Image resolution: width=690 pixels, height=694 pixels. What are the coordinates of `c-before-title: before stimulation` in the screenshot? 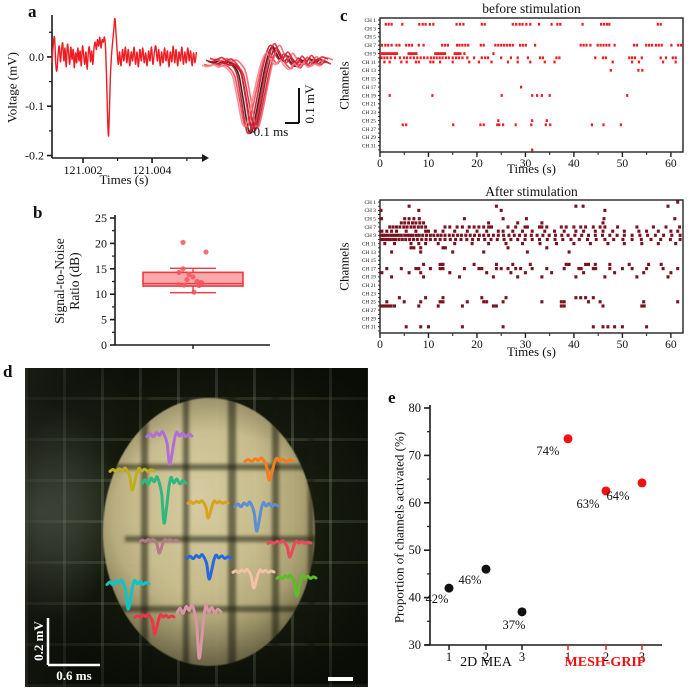 It's located at (531, 8).